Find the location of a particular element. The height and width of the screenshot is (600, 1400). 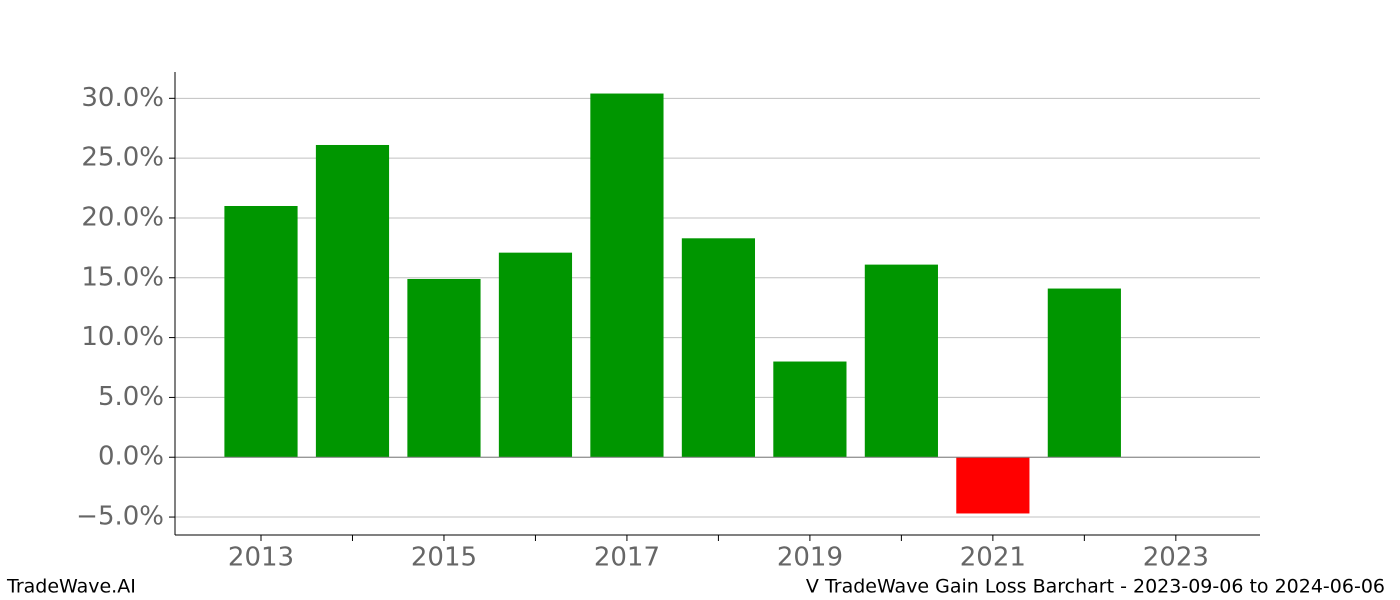

watermark: TradeWave.AI is located at coordinates (71, 587).